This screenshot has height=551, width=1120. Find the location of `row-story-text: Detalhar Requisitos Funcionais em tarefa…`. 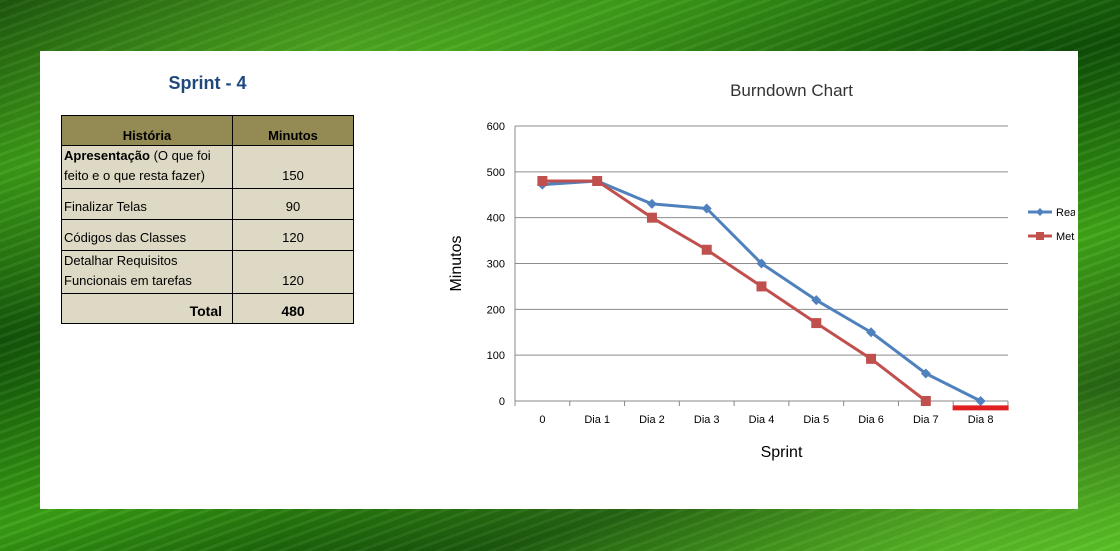

row-story-text: Detalhar Requisitos Funcionais em tarefa… is located at coordinates (128, 270).